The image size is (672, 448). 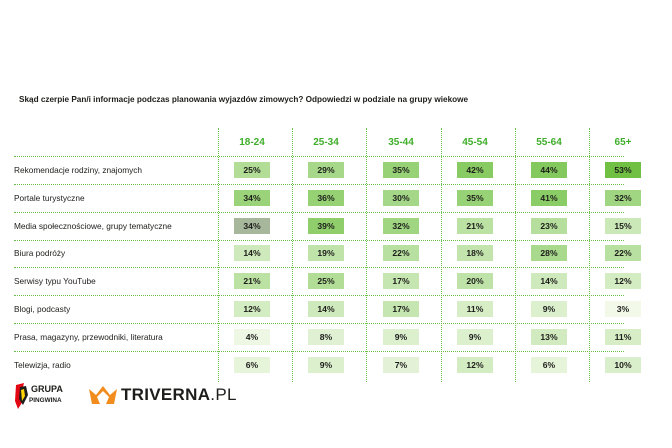 What do you see at coordinates (40, 253) in the screenshot?
I see `row-label: Biura podróży` at bounding box center [40, 253].